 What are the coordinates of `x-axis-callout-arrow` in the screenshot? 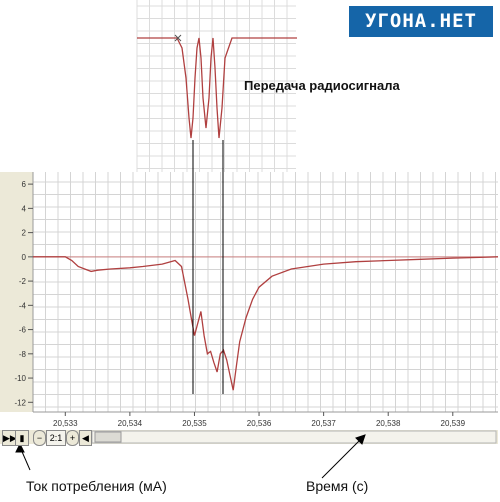 It's located at (343, 456).